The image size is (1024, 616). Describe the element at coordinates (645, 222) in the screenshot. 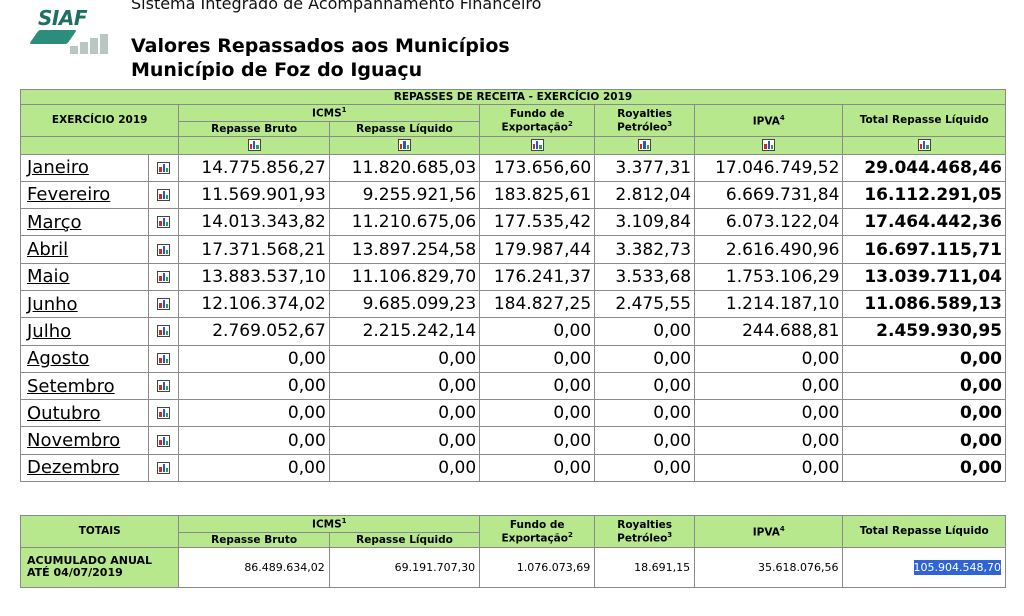

I see `royalties-cell: 3.109,84` at that location.